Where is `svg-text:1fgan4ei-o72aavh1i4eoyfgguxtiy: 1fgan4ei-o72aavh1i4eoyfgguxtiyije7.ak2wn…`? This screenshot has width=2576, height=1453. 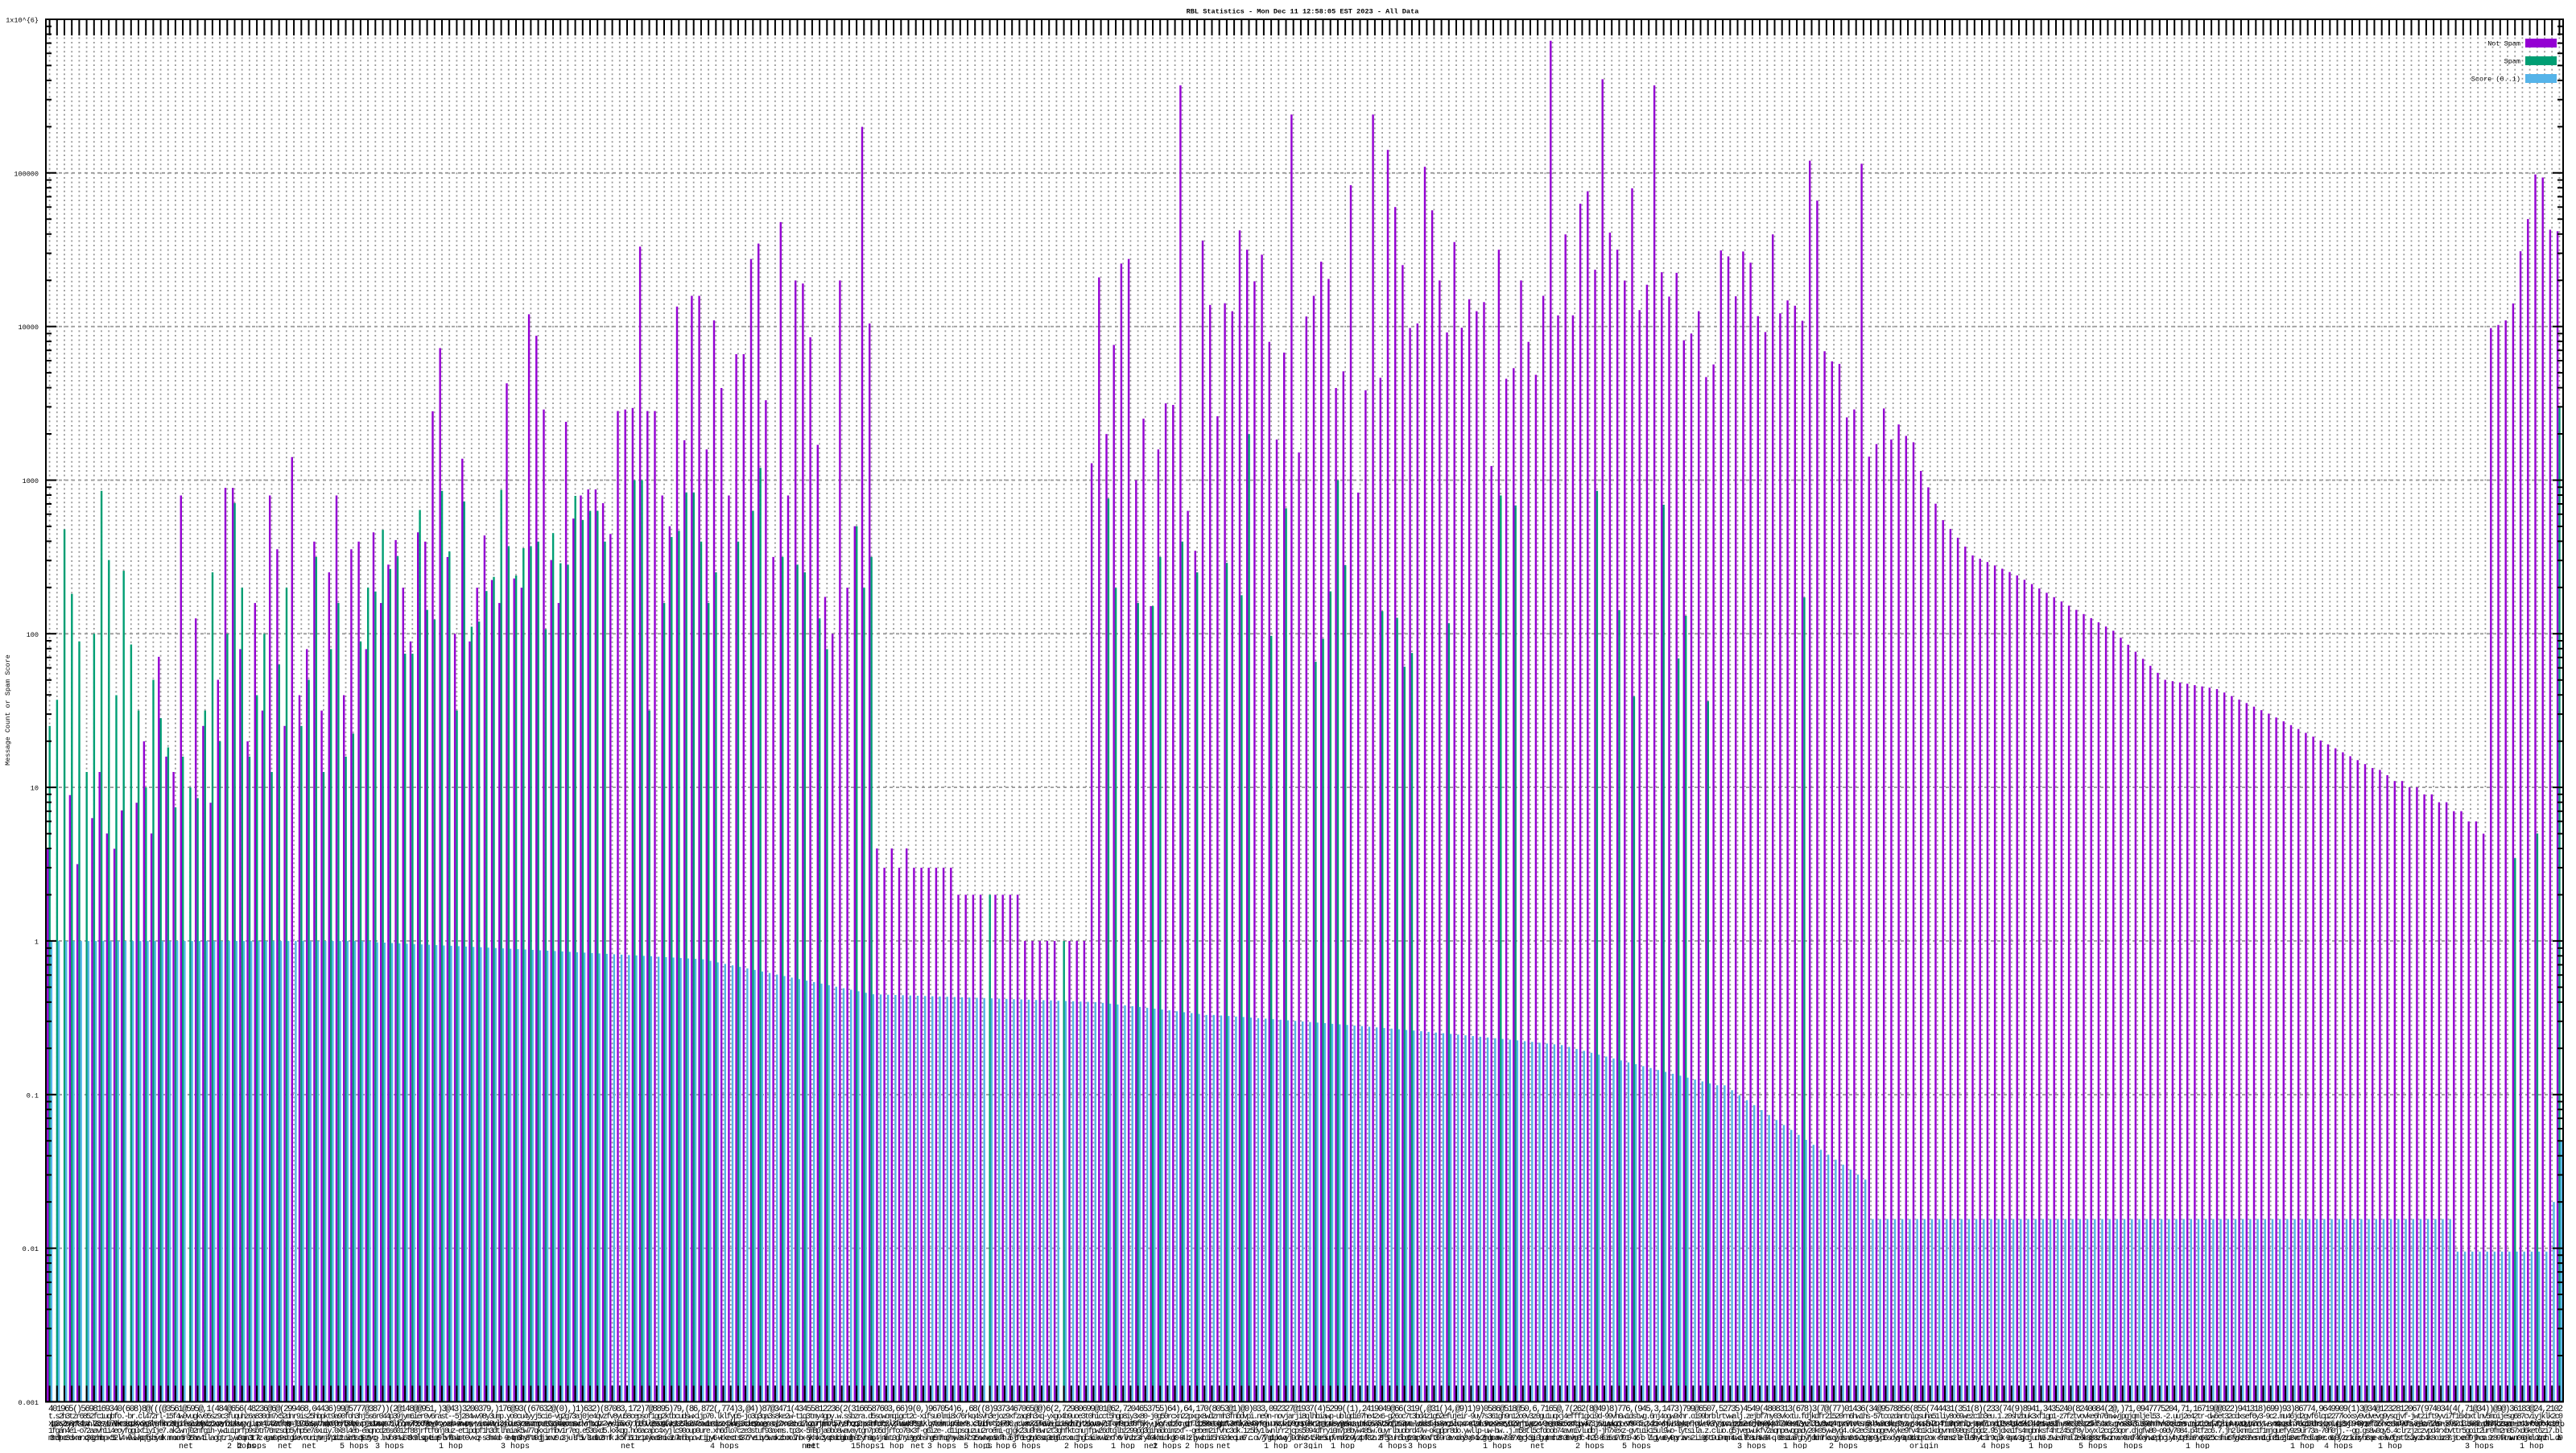 svg-text:1fgan4ei-o72aavh1i4eoyfgguxtiy: 1fgan4ei-o72aavh1i4eoyfgguxtiyije7.ak2wn… is located at coordinates (1305, 1431).